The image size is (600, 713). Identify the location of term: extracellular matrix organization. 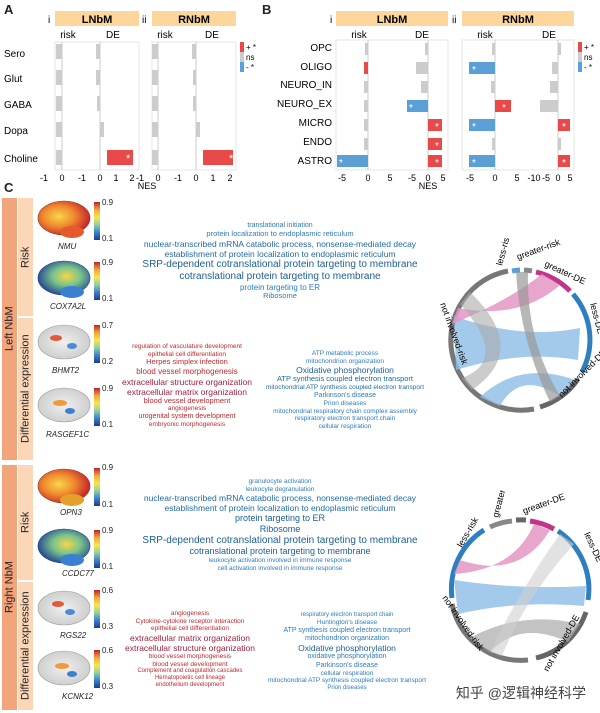
(187, 391).